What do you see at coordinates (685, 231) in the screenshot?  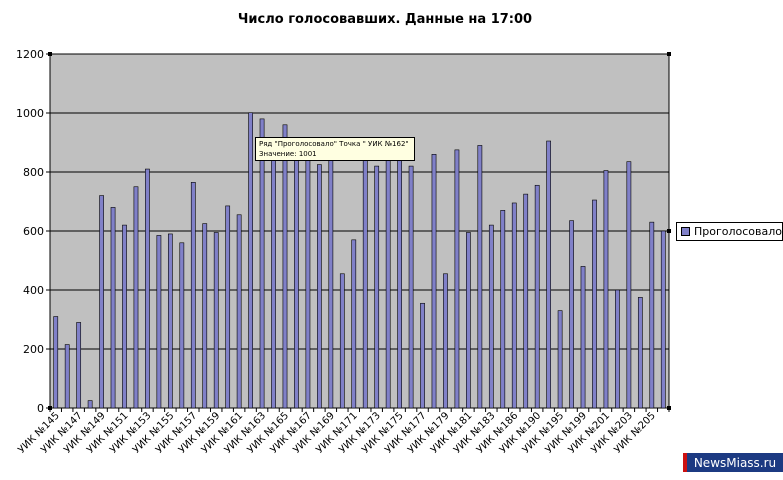 I see `legend-swatch` at bounding box center [685, 231].